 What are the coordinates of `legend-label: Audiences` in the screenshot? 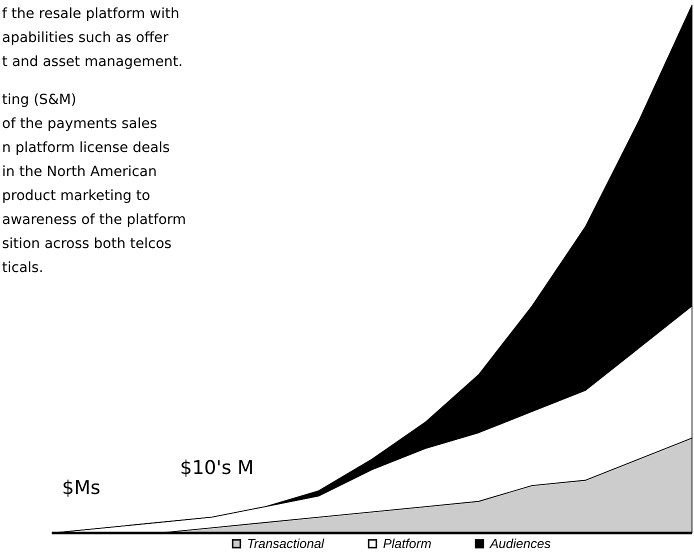 It's located at (520, 543).